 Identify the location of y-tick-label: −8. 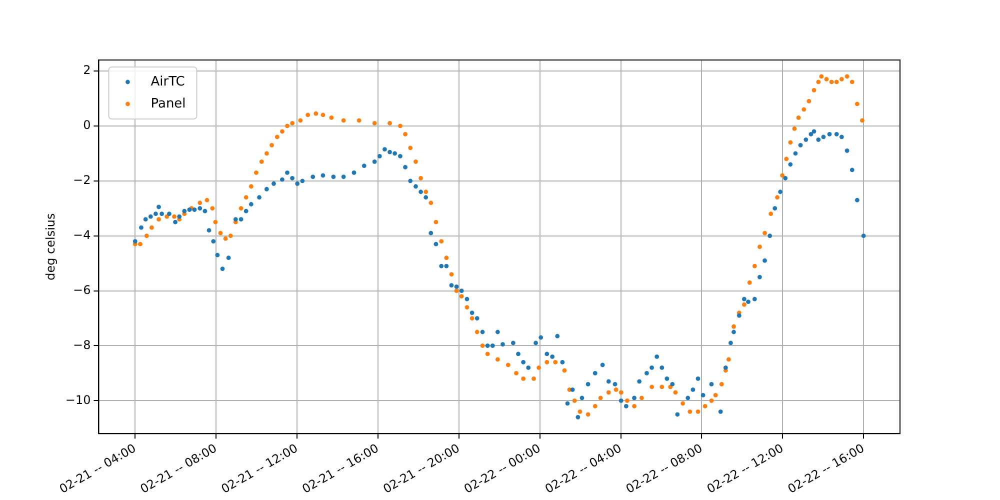
(82, 345).